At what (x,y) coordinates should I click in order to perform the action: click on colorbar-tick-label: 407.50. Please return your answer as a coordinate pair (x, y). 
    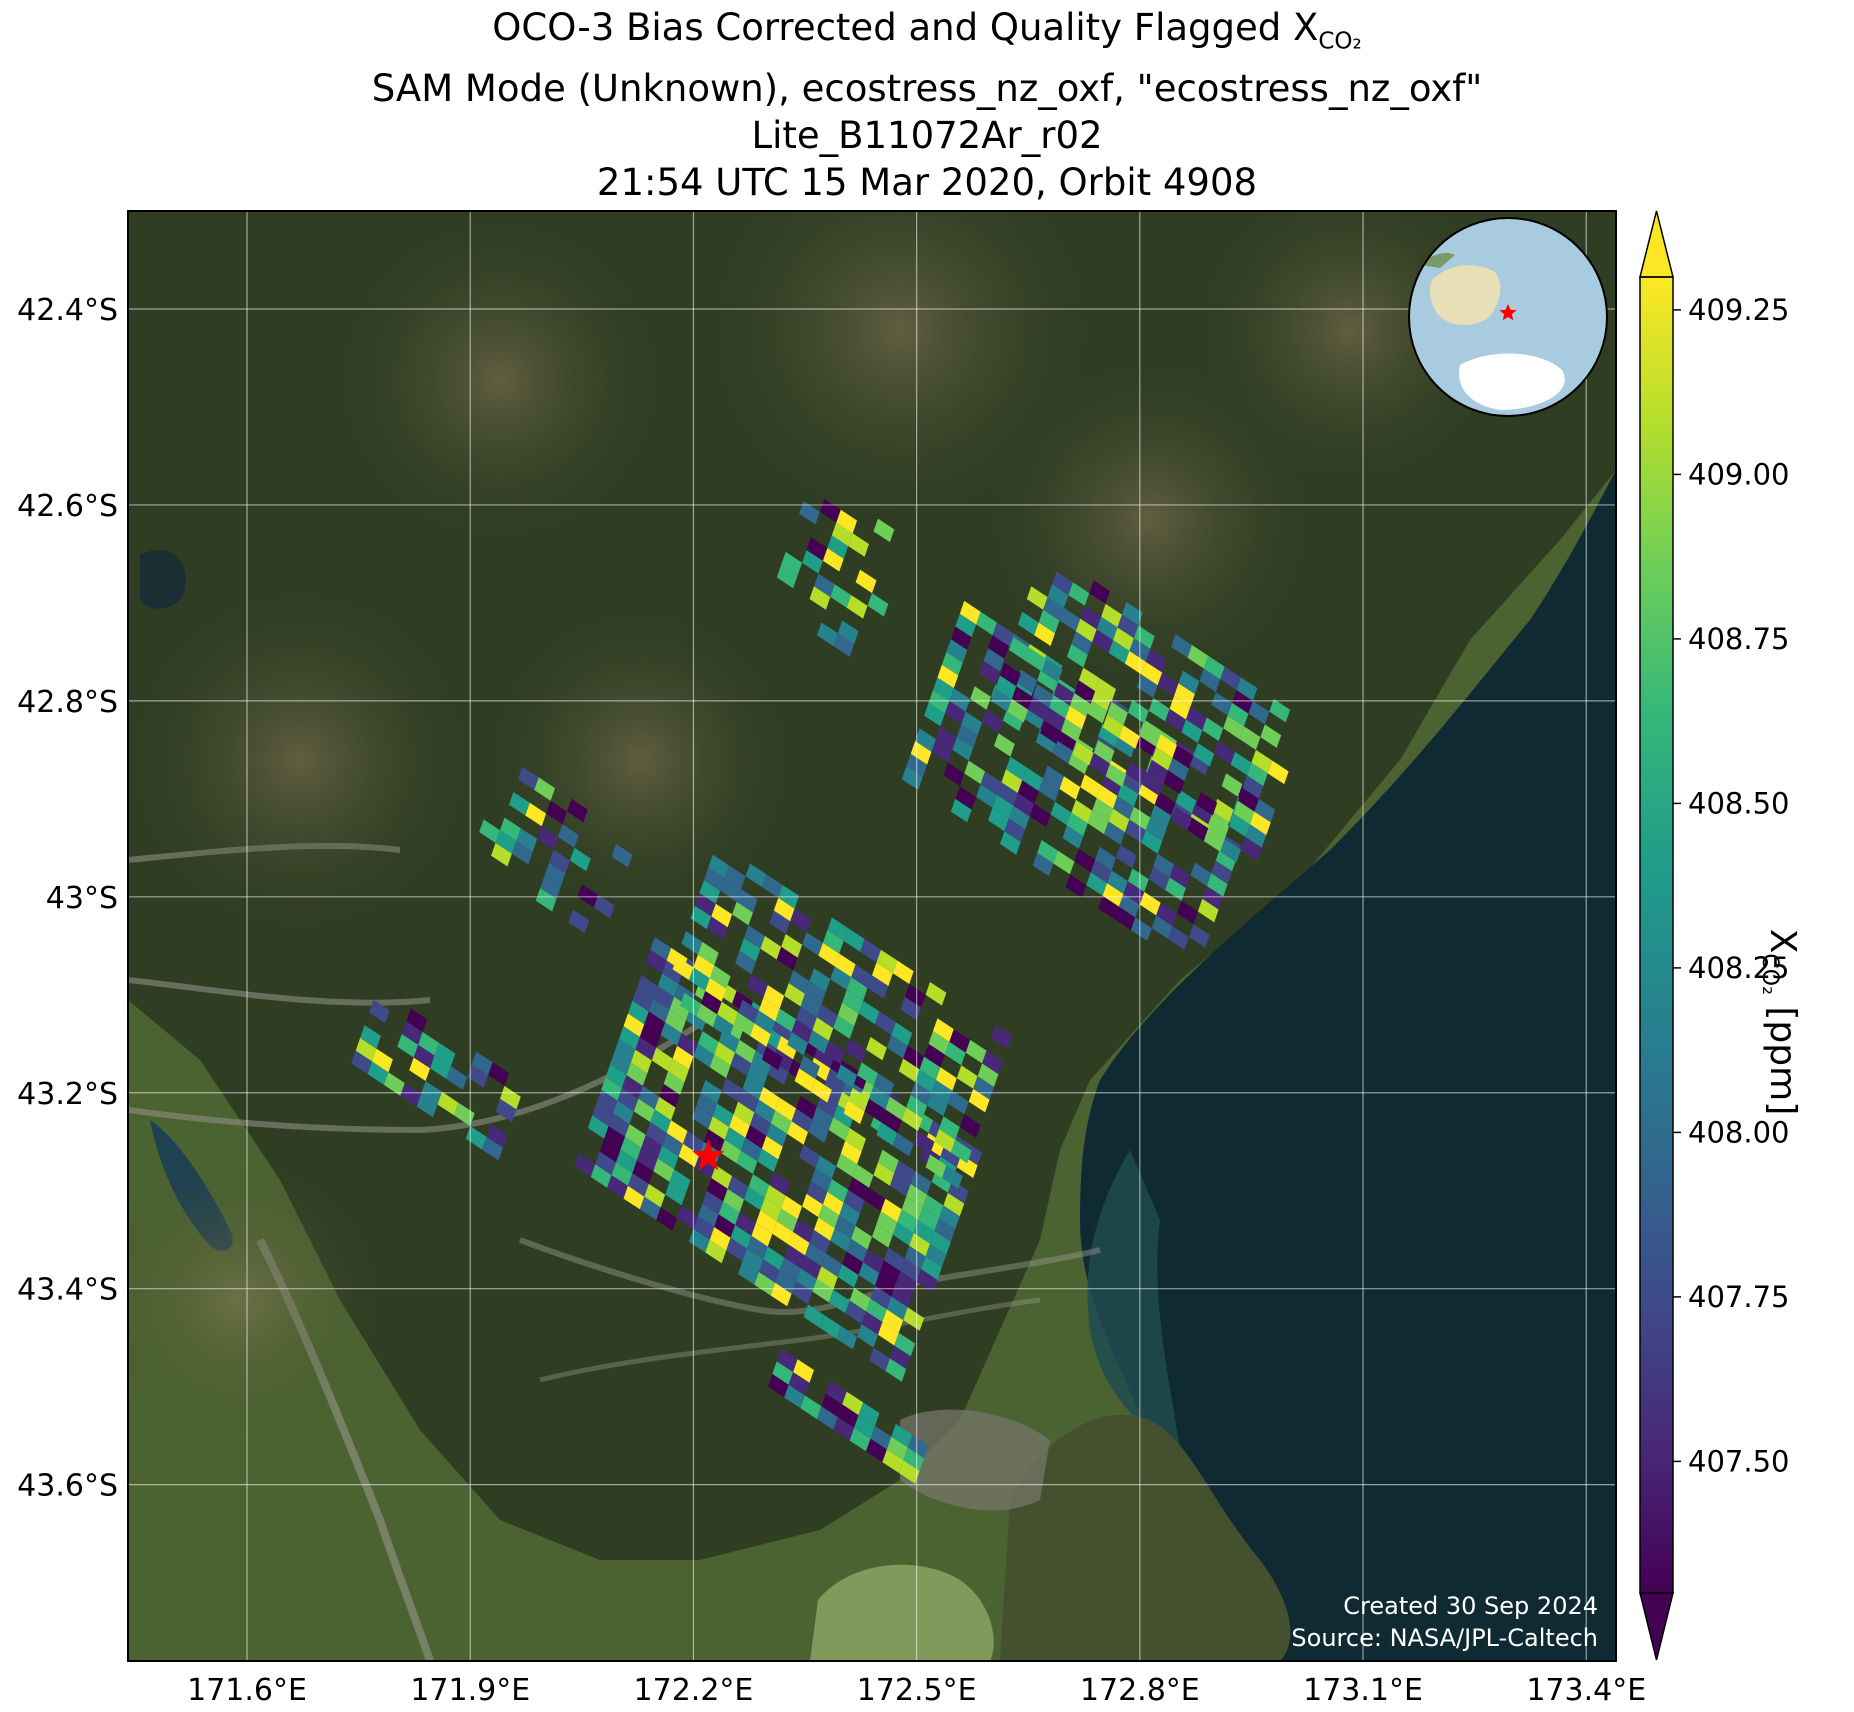
    Looking at the image, I should click on (1738, 1461).